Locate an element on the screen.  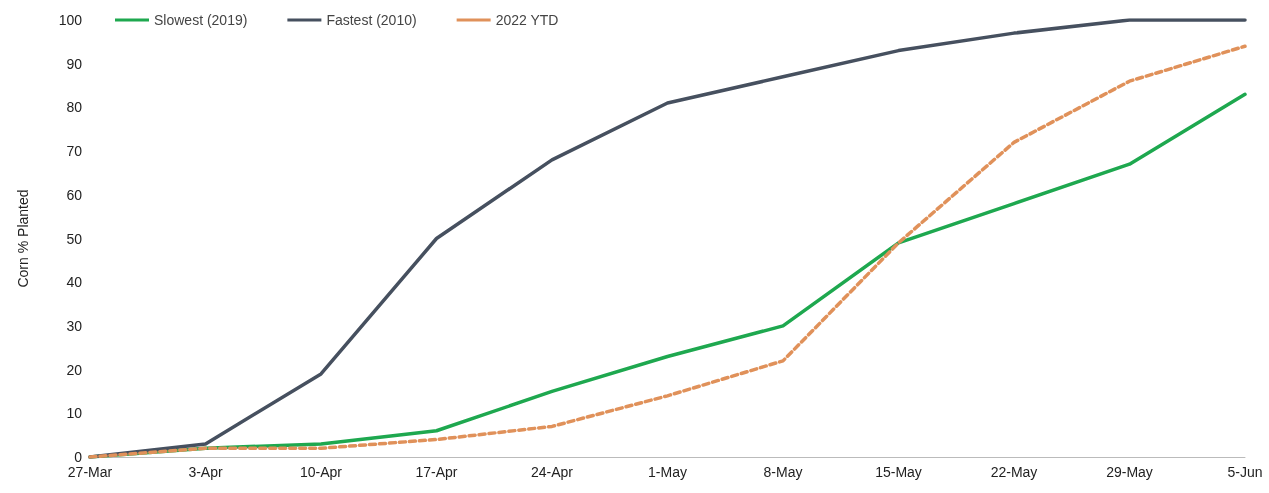
y-tick-label: 60 is located at coordinates (74, 194).